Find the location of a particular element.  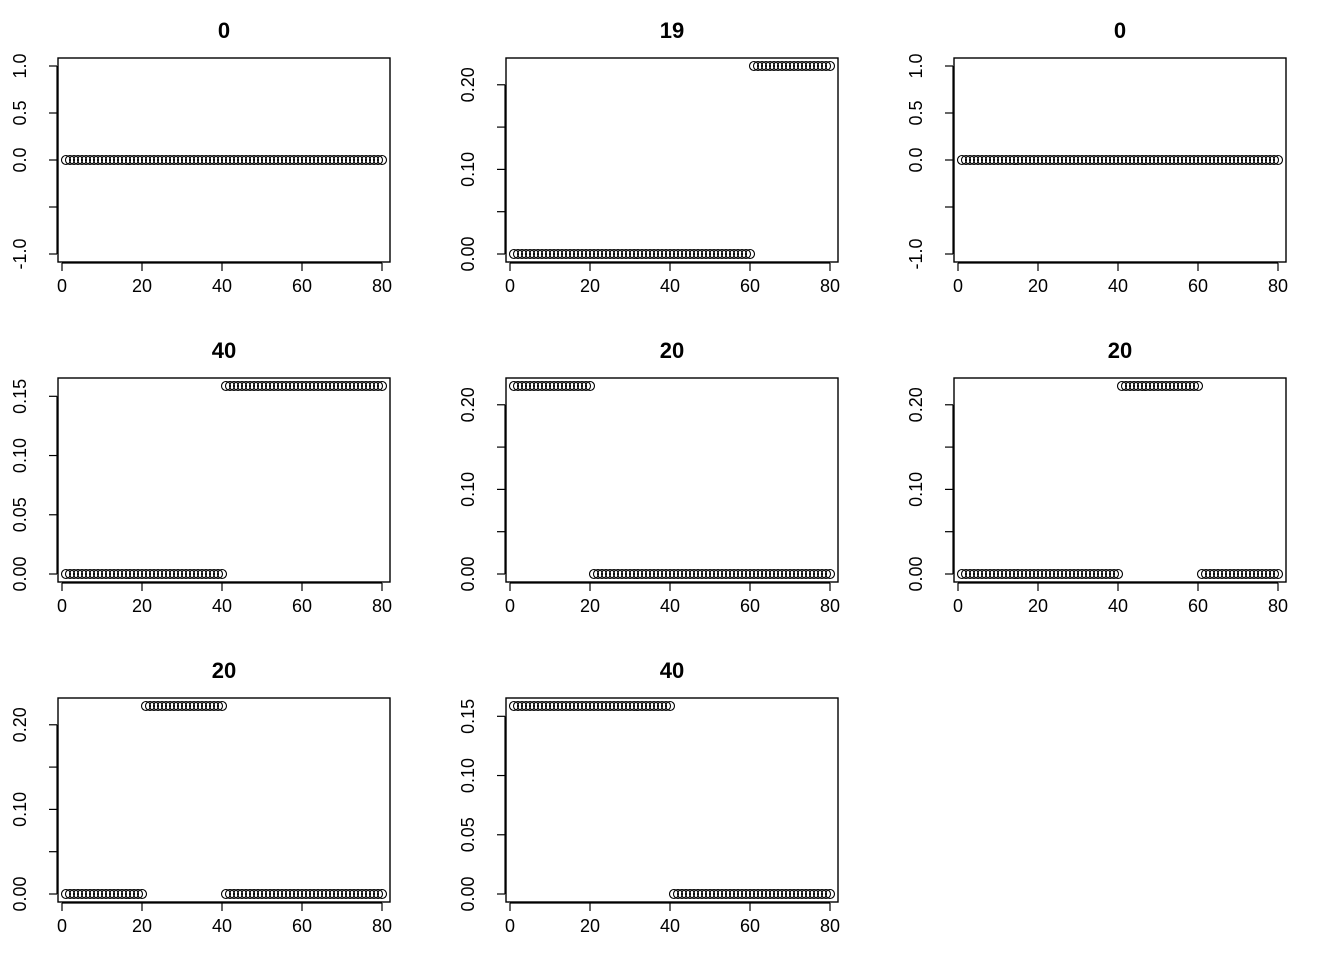

panel-title: 19 is located at coordinates (672, 30).